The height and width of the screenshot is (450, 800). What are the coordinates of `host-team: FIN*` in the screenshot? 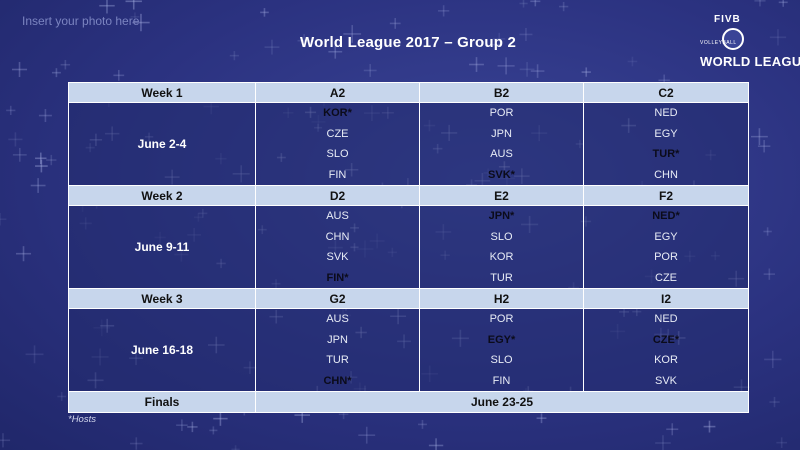 It's located at (337, 277).